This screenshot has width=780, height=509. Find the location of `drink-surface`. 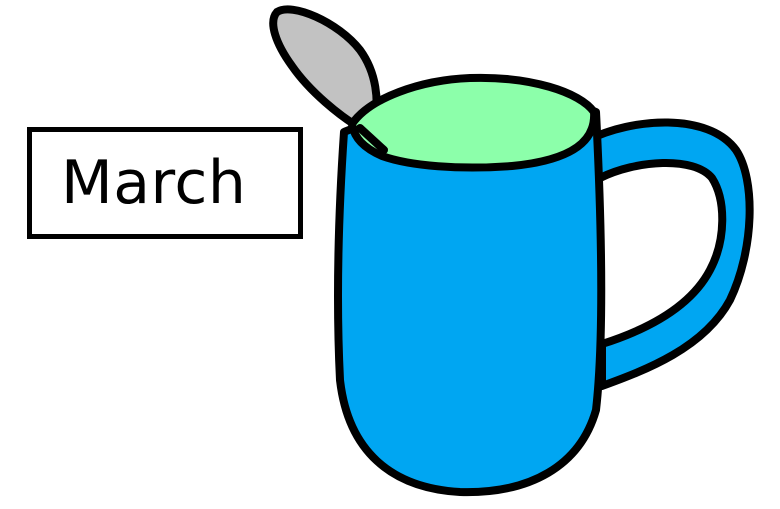

drink-surface is located at coordinates (473, 122).